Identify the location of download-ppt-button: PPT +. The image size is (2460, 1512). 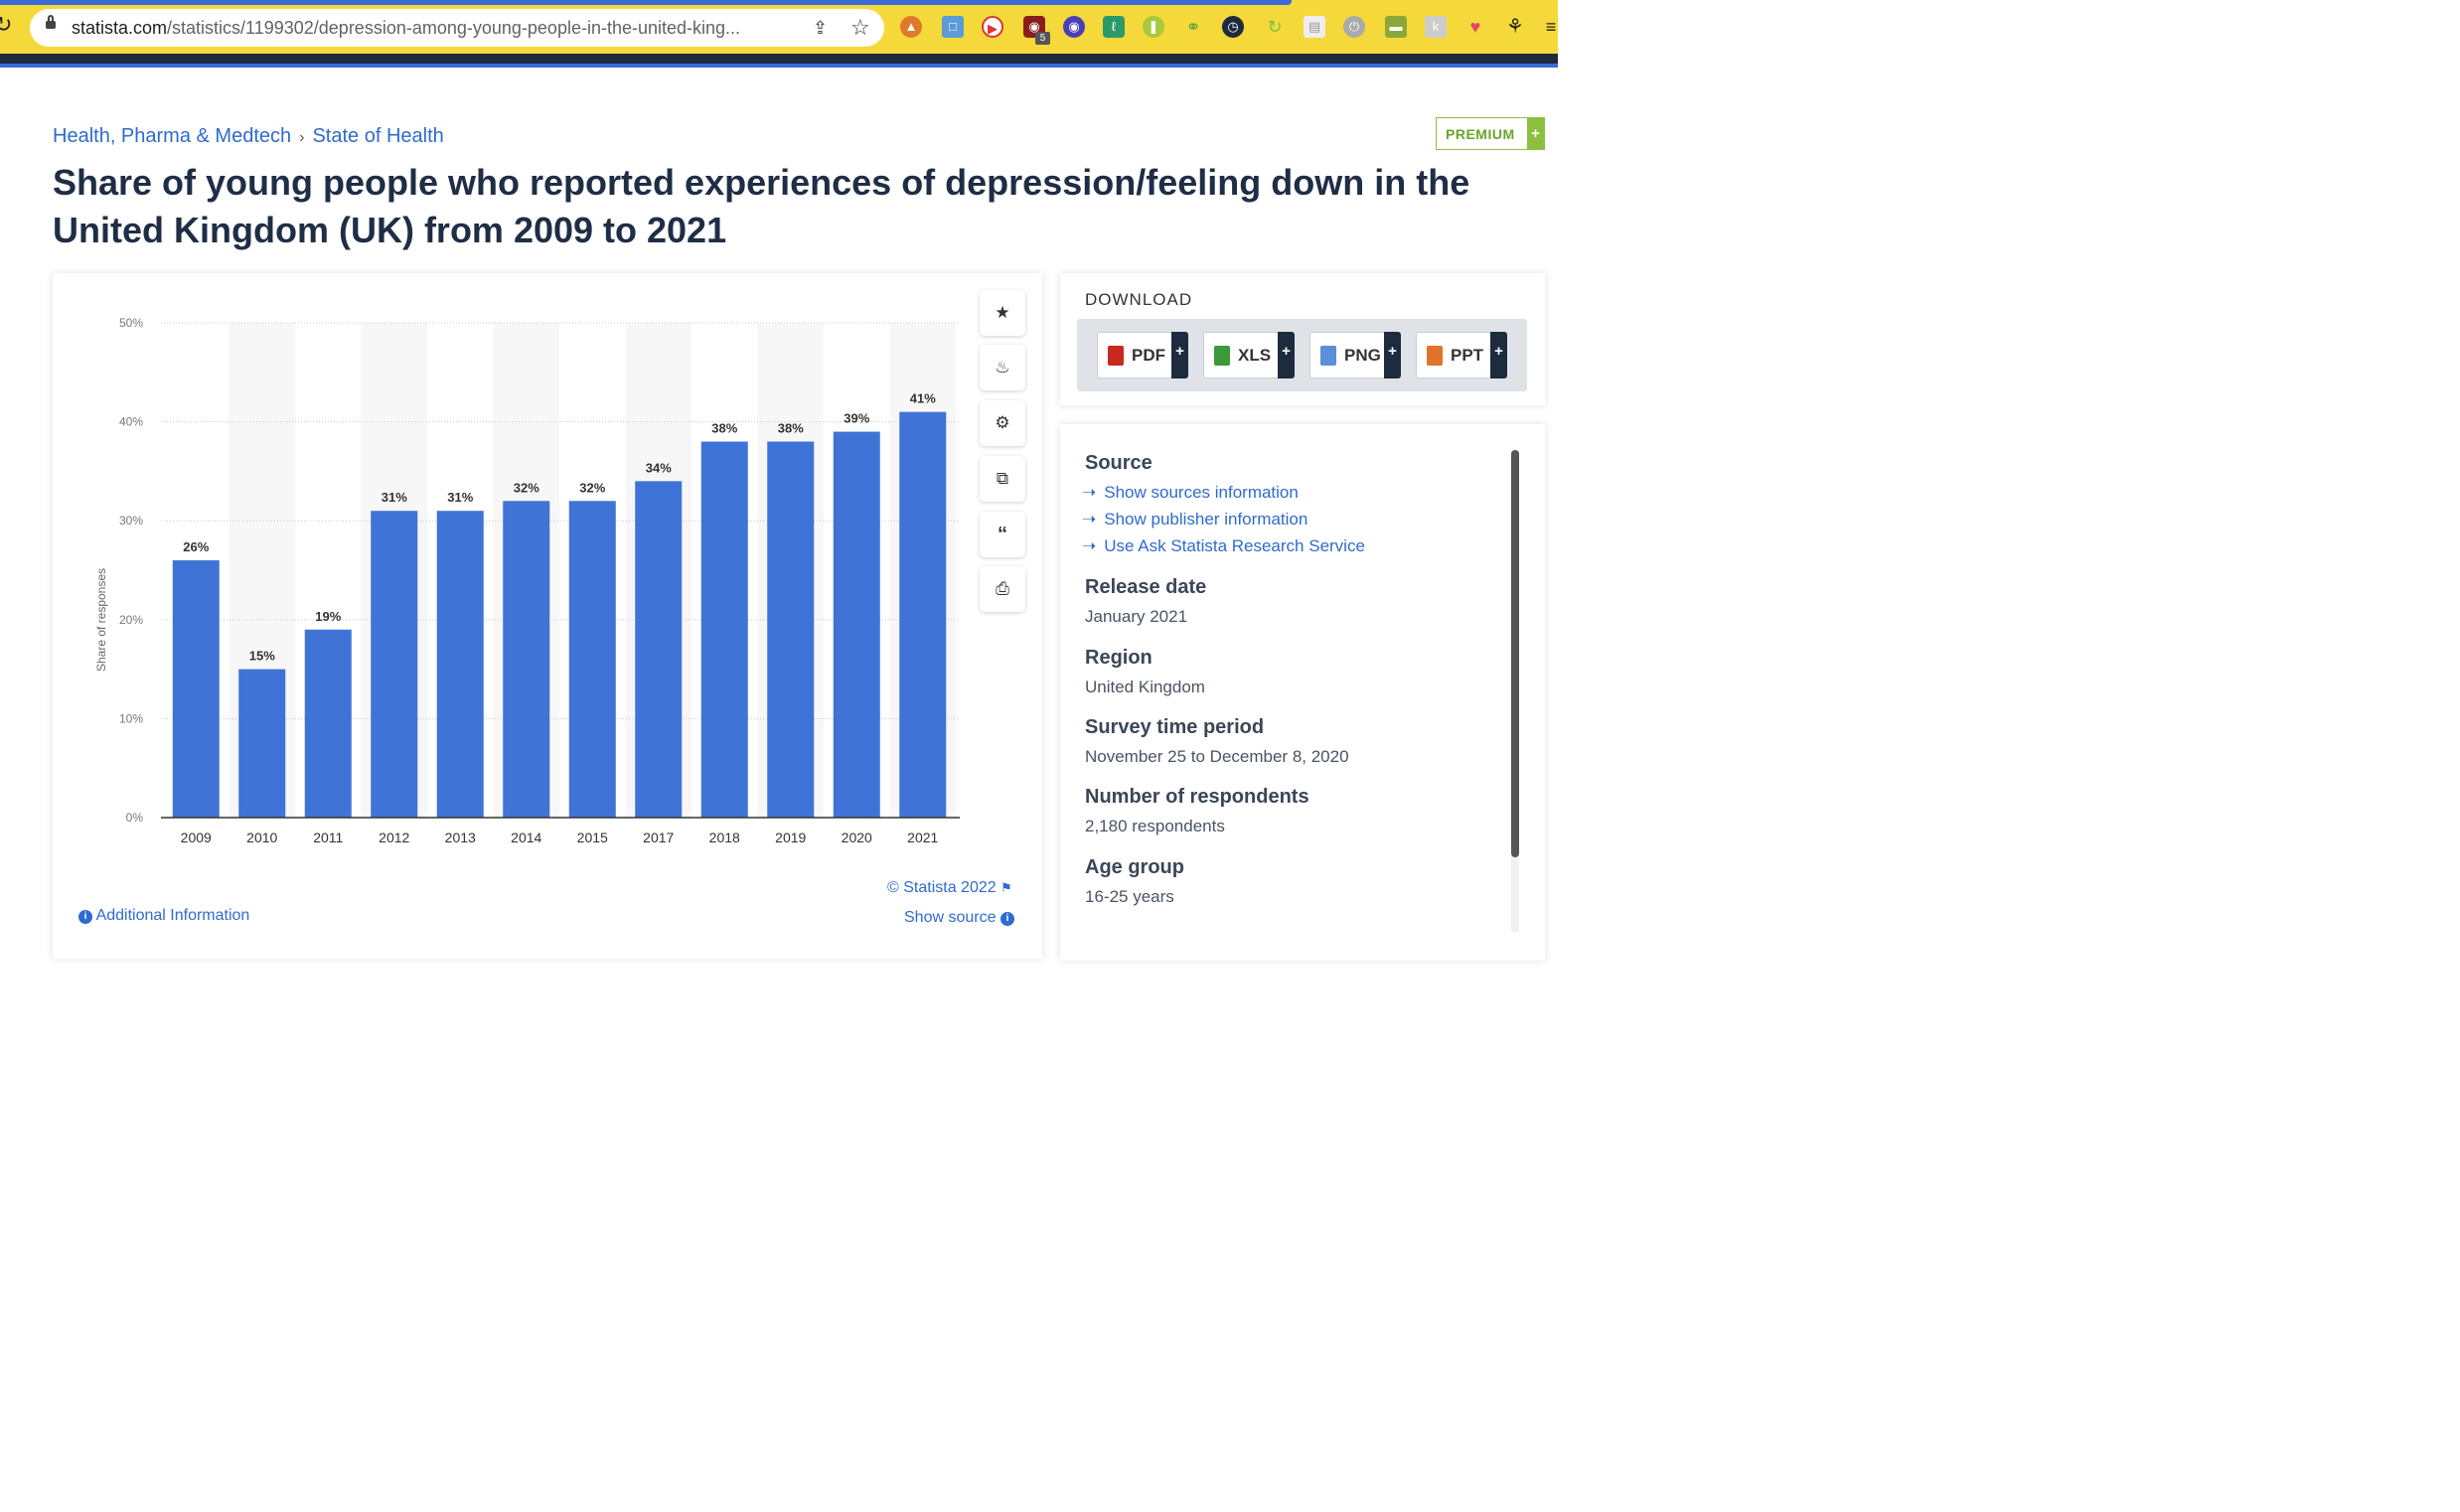
(1462, 355).